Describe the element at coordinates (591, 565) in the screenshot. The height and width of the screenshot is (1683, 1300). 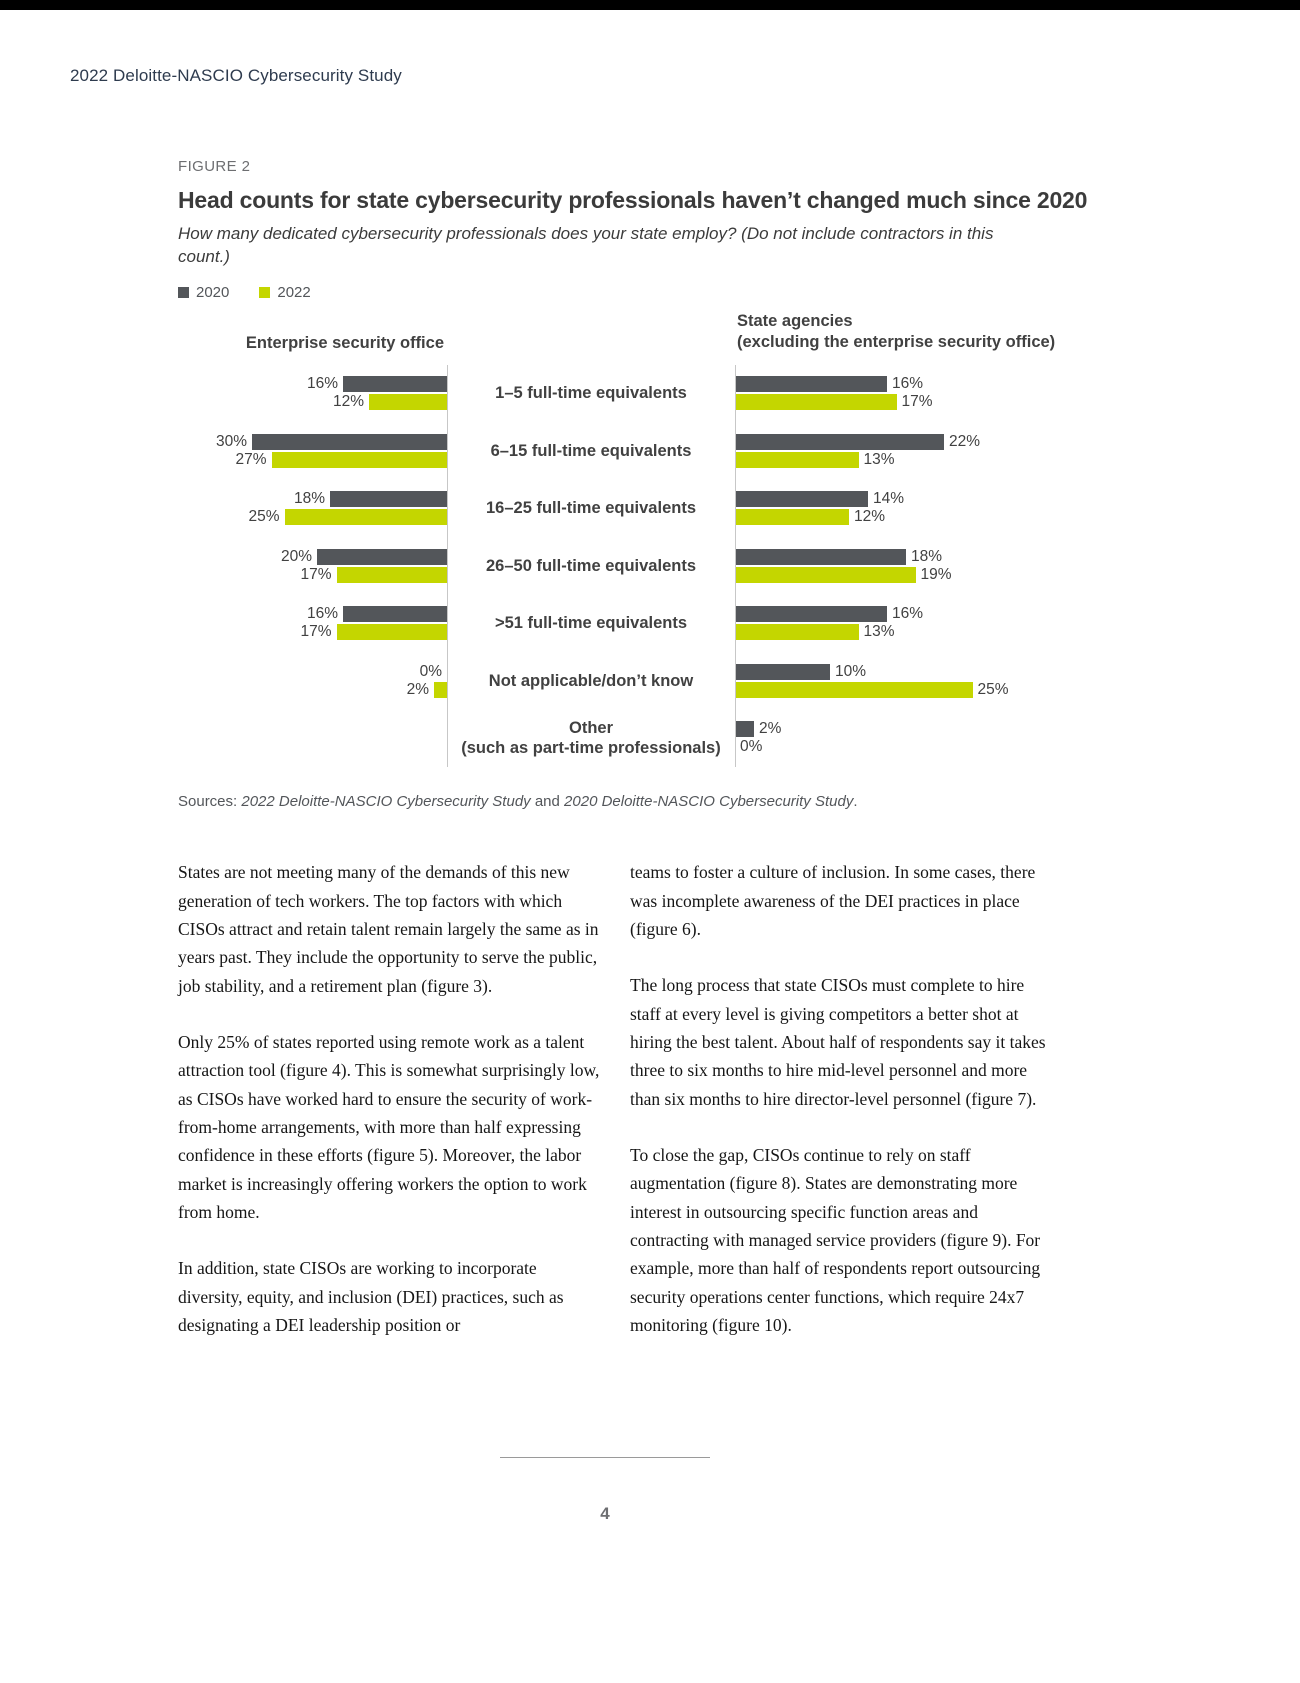
I see `category-label: 26–50 full-time equivalents` at that location.